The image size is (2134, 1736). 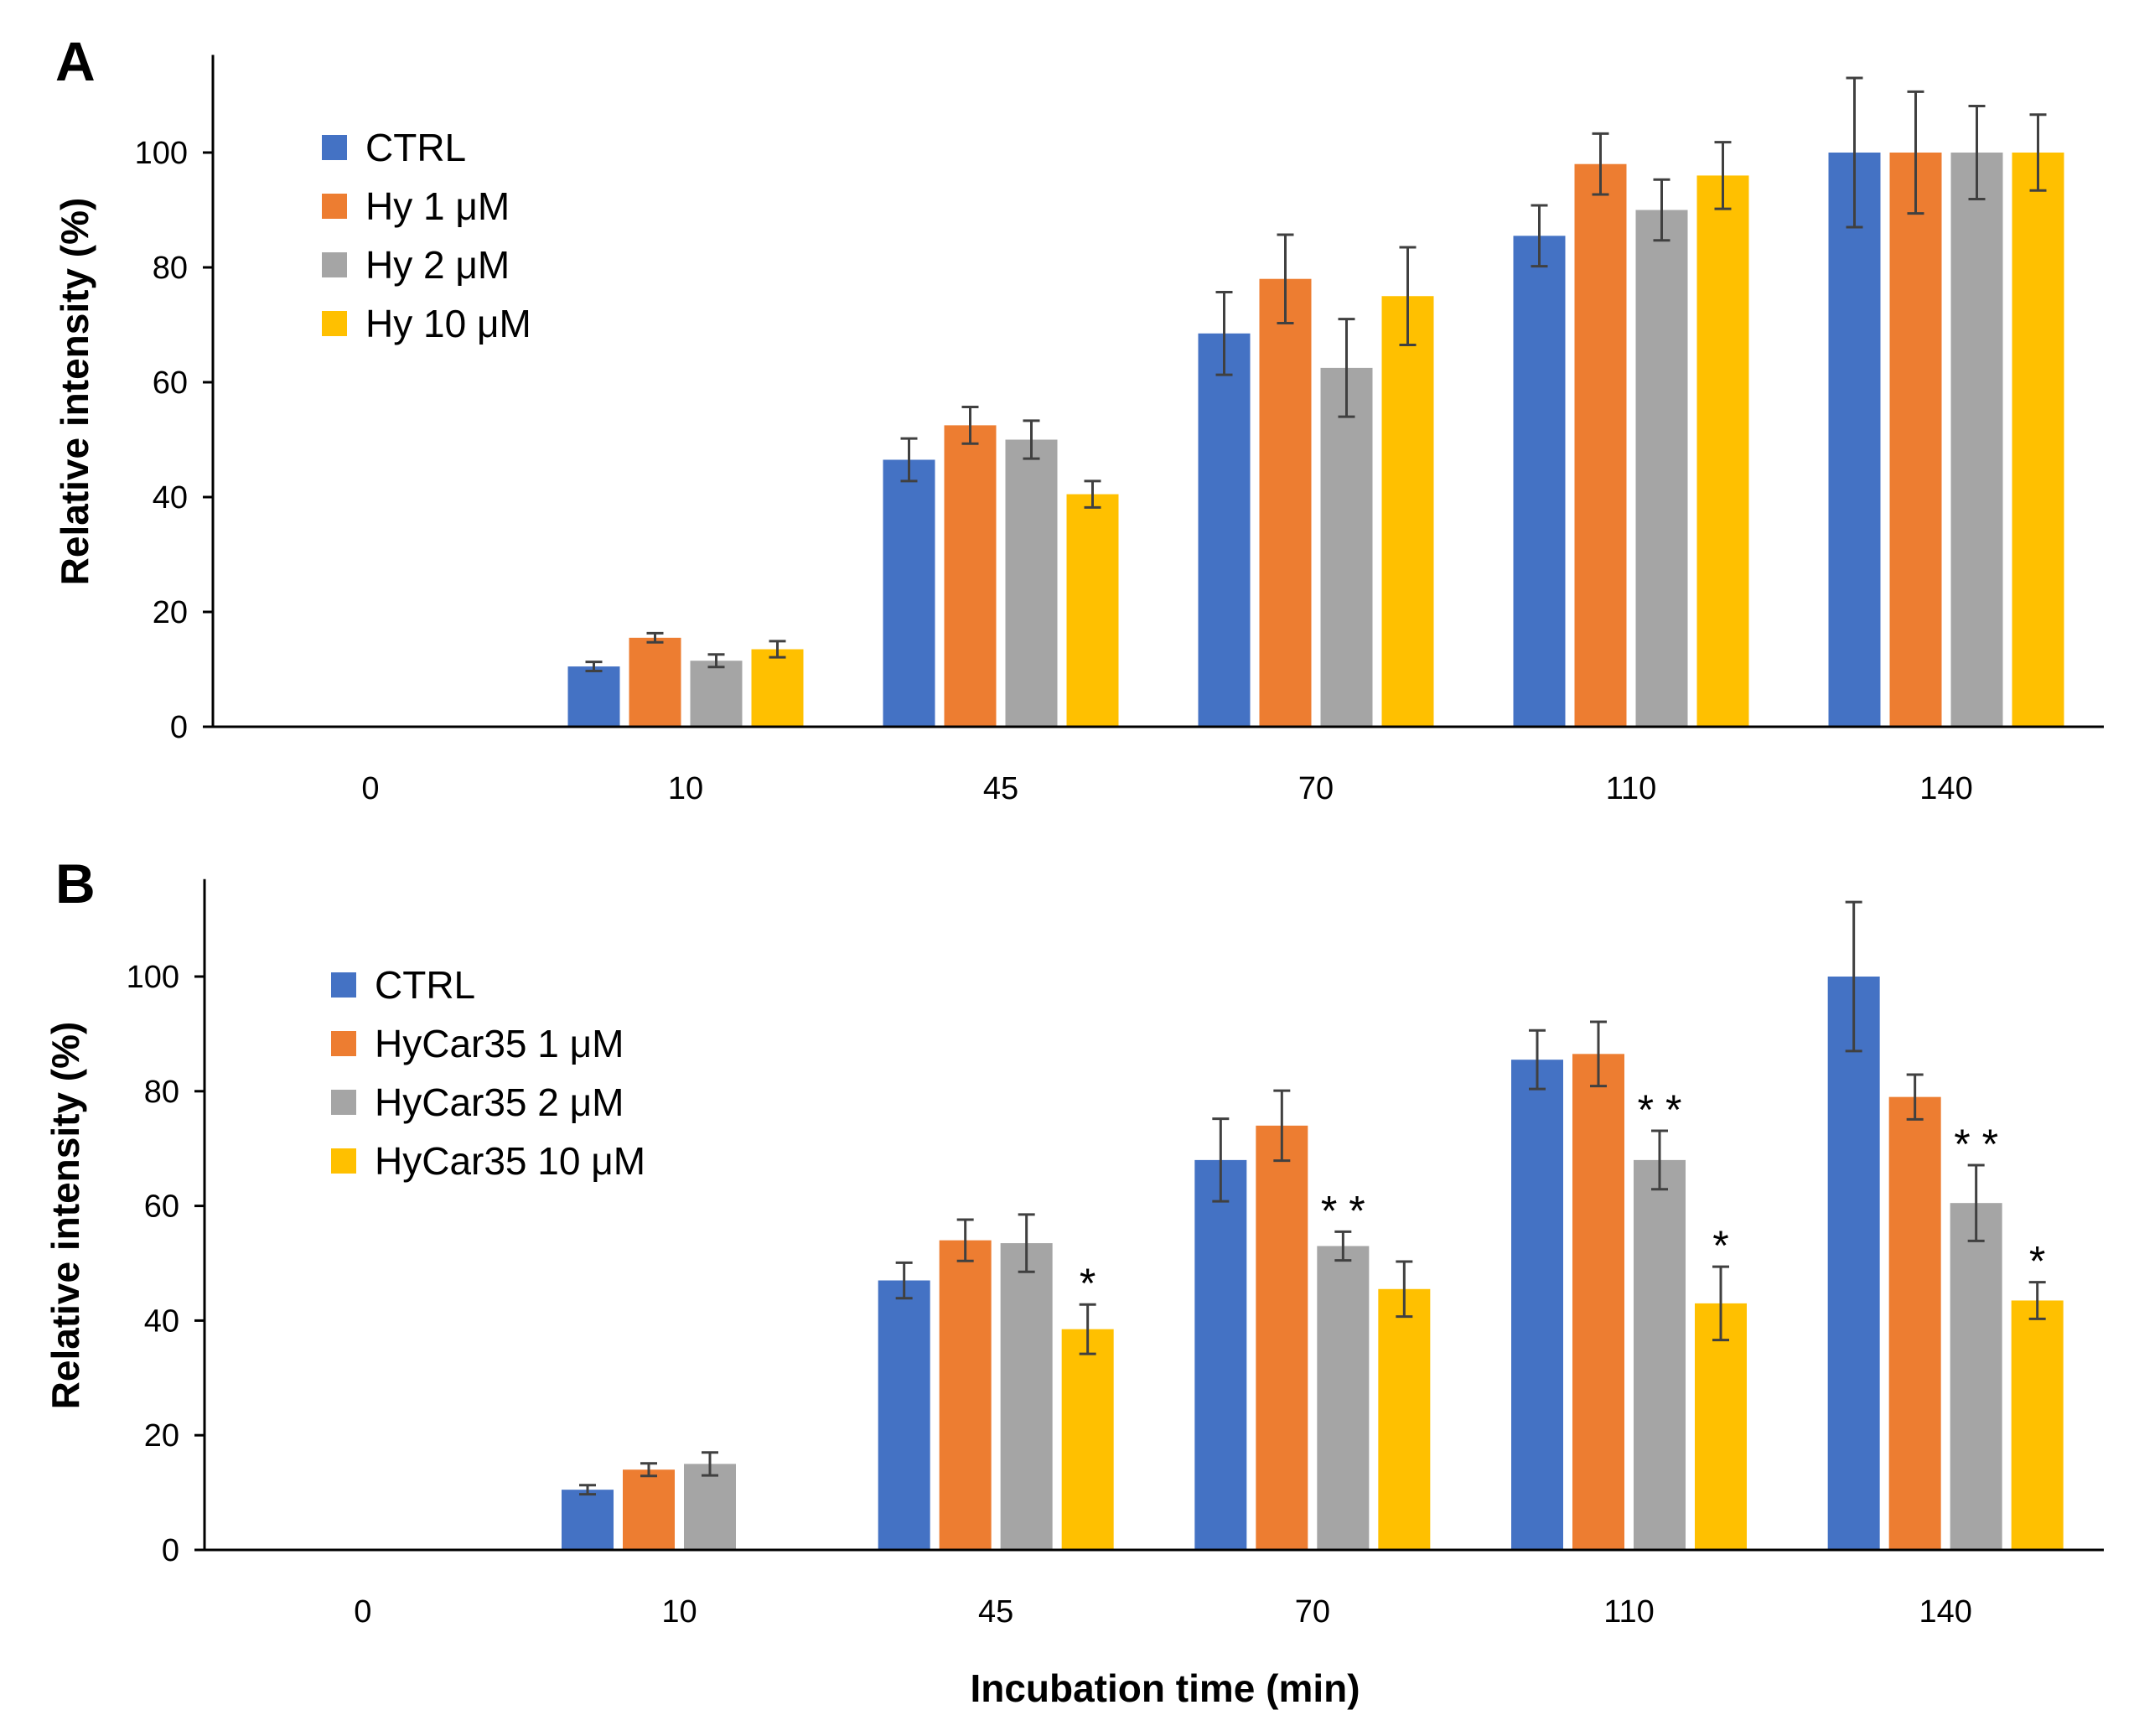 What do you see at coordinates (74, 392) in the screenshot?
I see `panel-a-y-axis-title: Relative intensity (%)` at bounding box center [74, 392].